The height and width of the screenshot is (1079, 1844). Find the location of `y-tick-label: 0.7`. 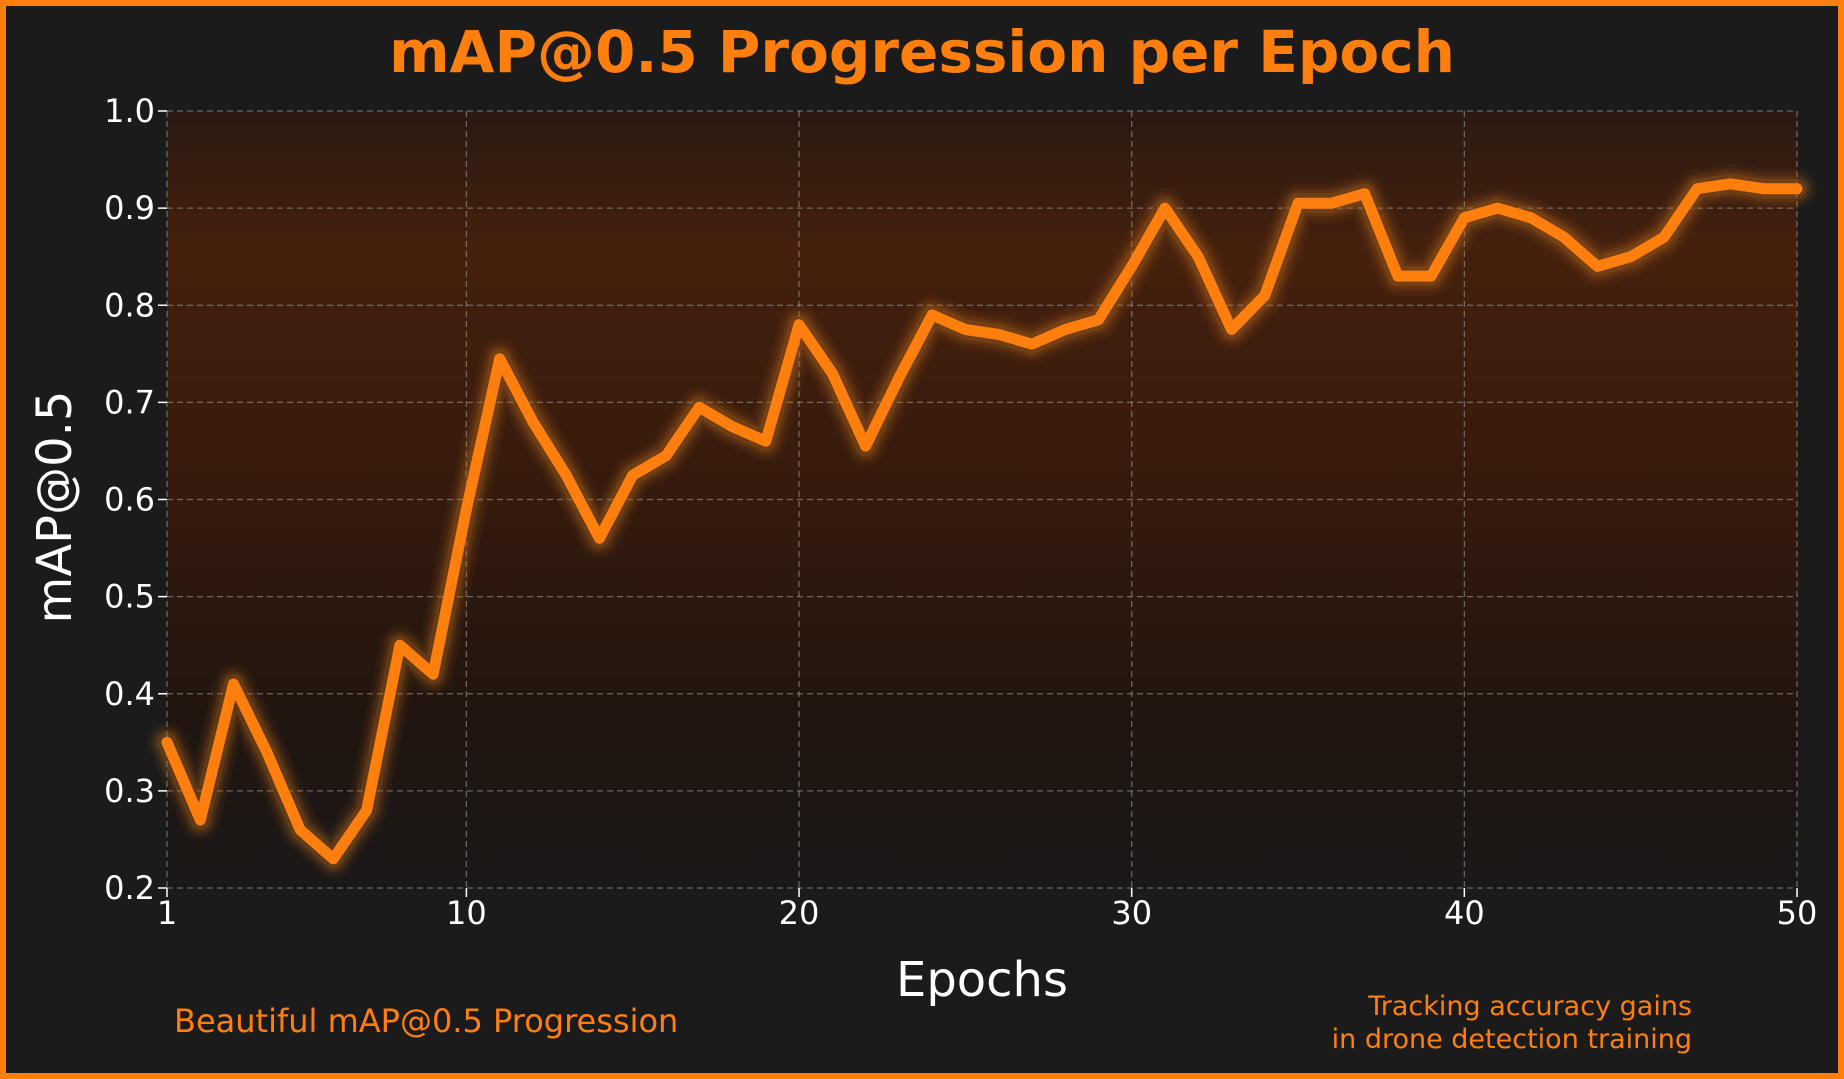

y-tick-label: 0.7 is located at coordinates (129, 402).